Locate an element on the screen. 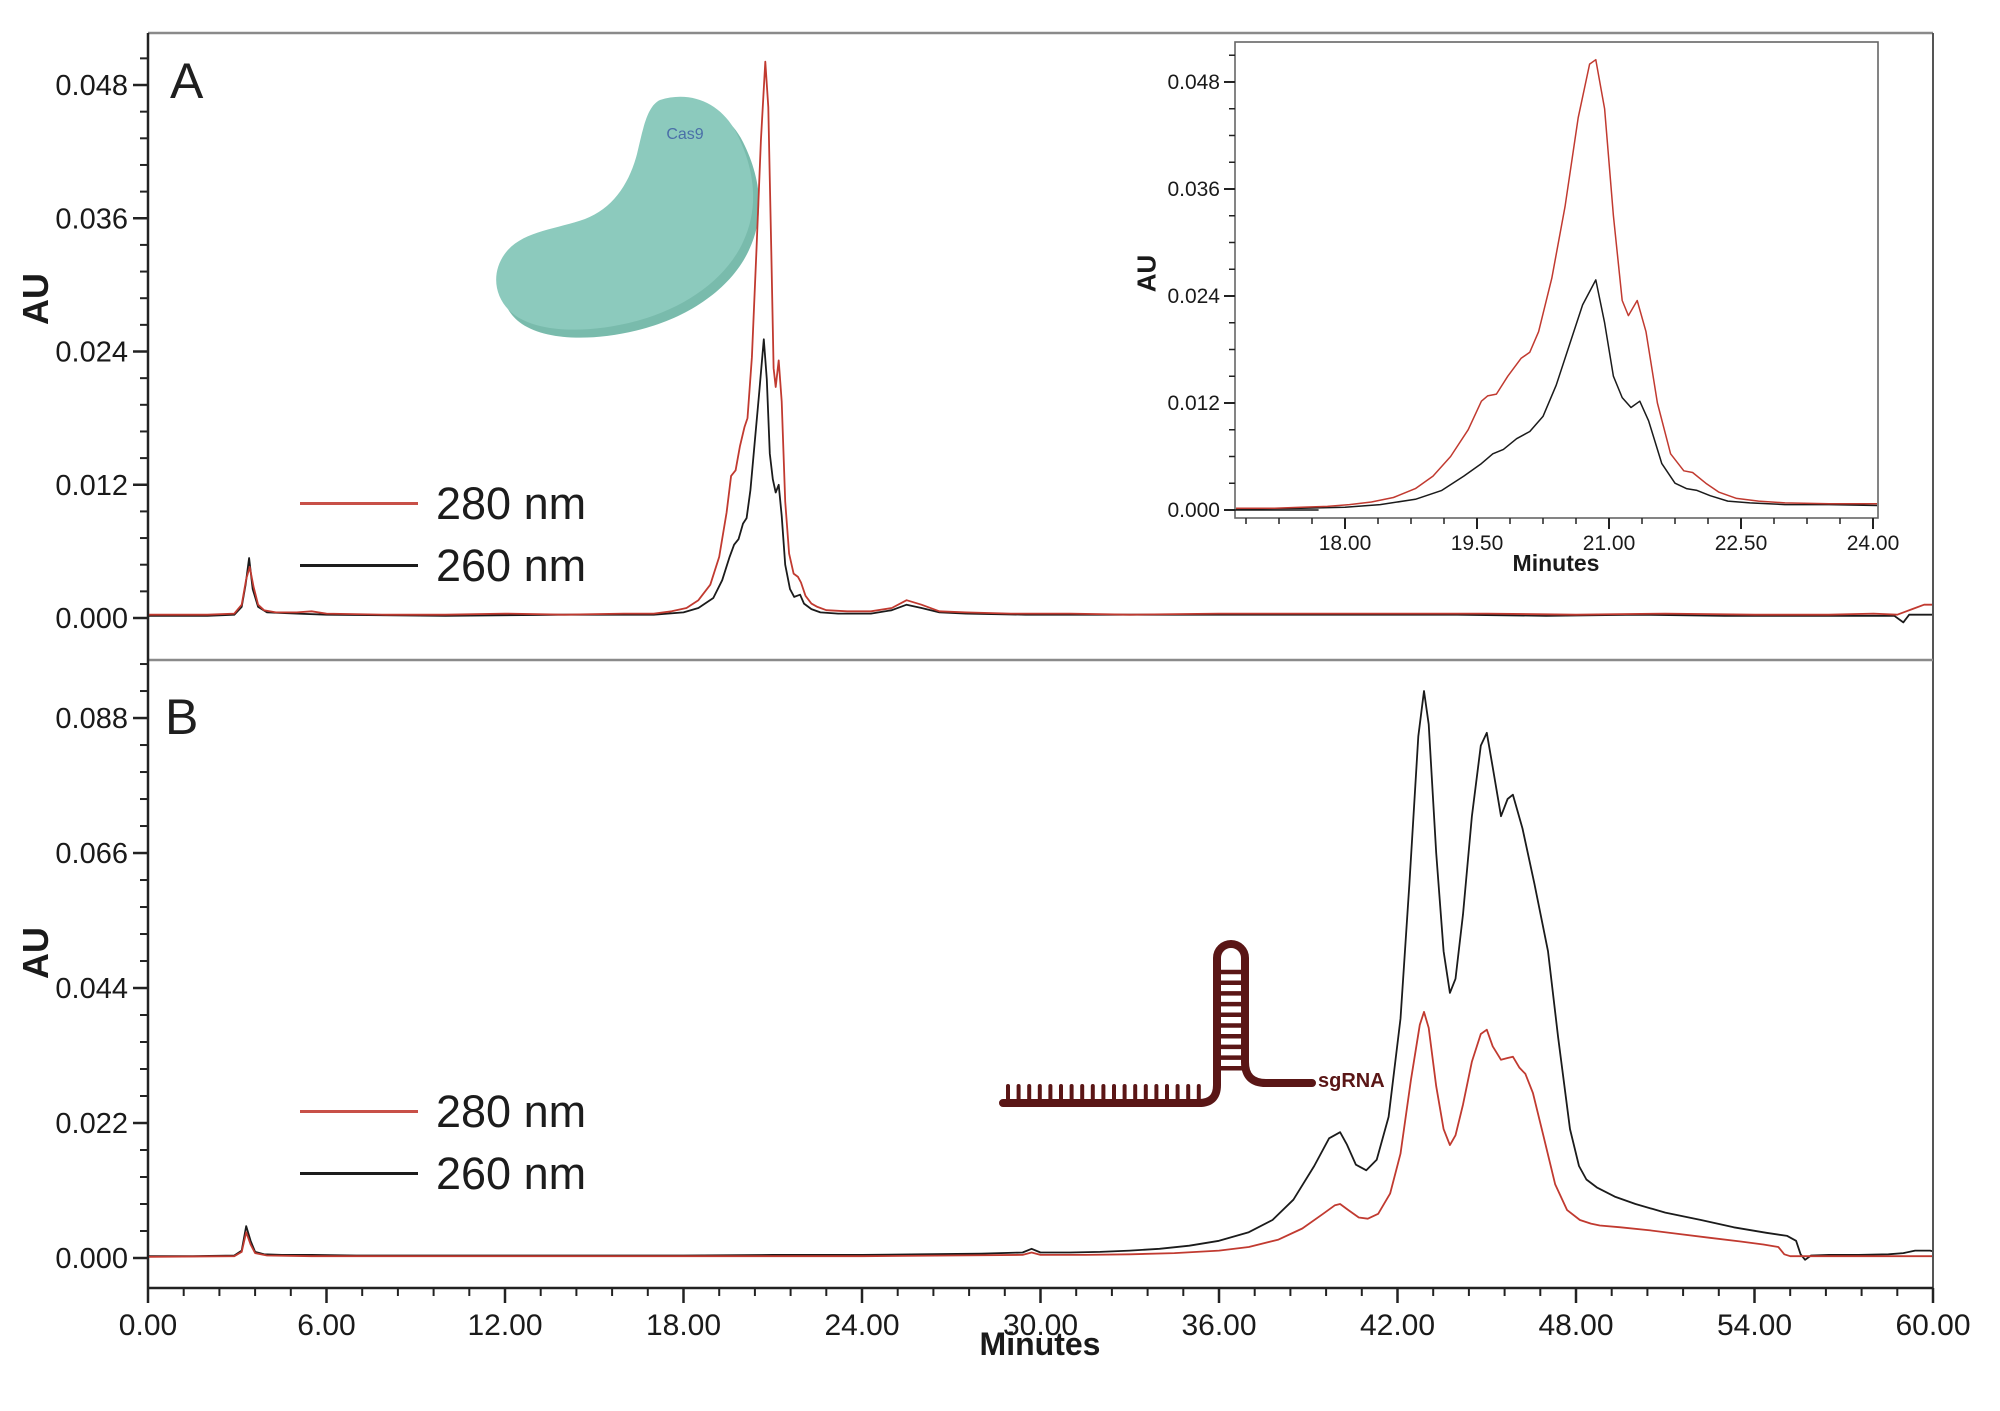  svg-text: 48.00 is located at coordinates (1575, 1325).